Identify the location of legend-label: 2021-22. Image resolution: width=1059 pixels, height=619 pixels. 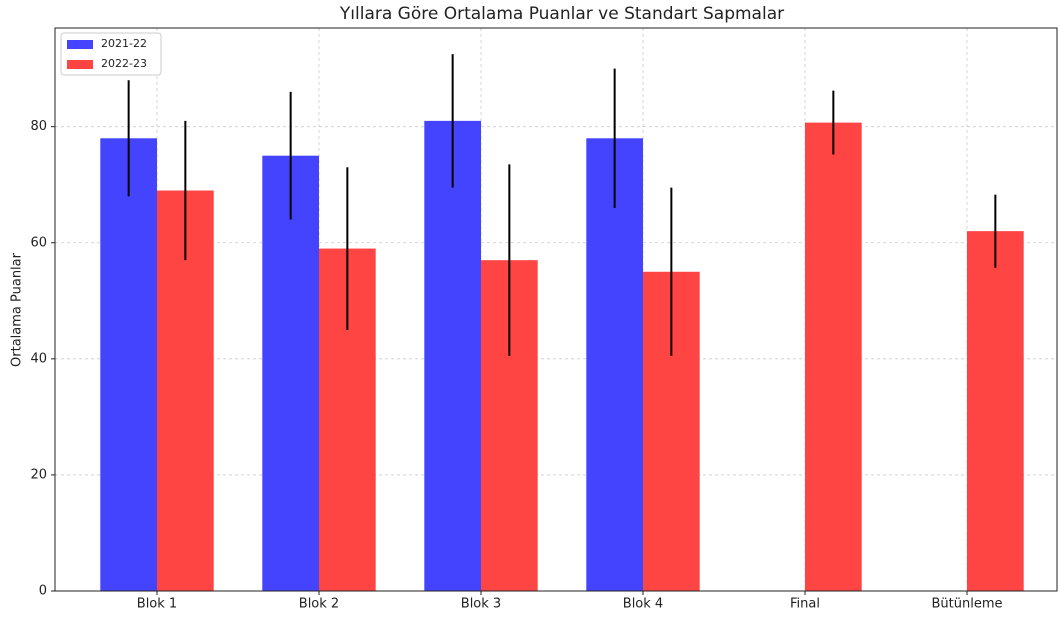
(124, 43).